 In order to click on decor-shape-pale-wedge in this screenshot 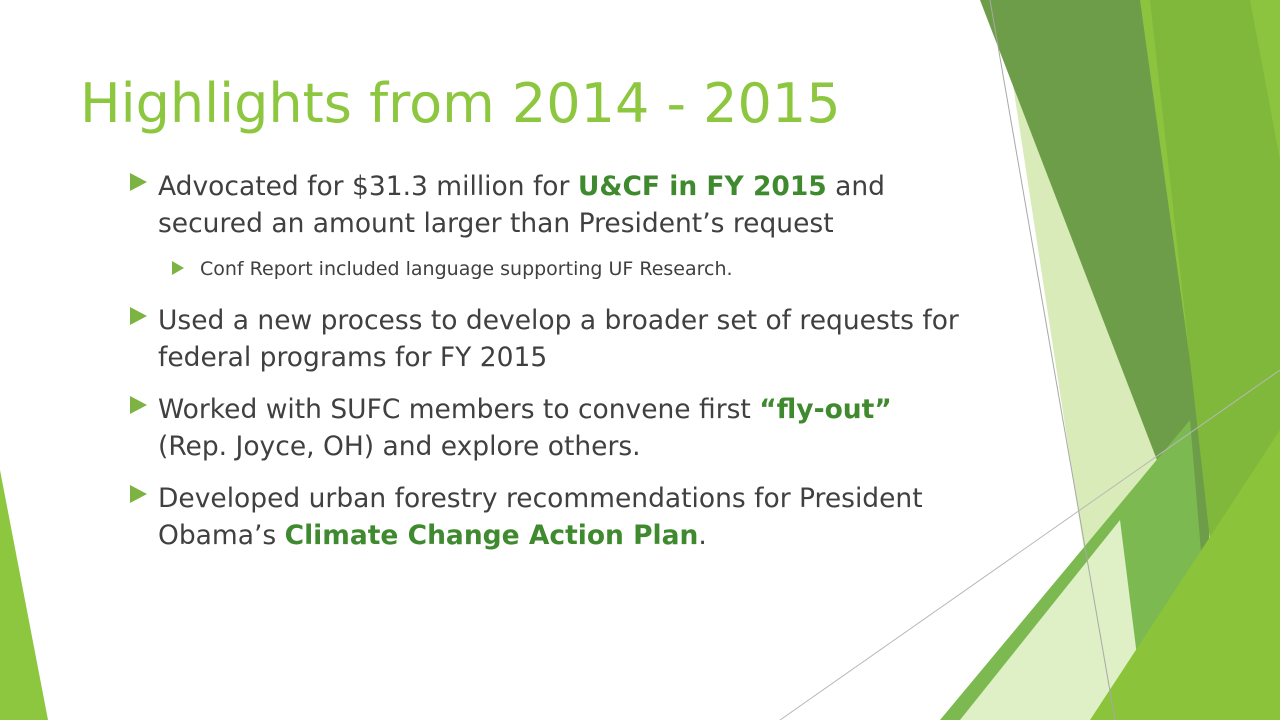, I will do `click(1052, 620)`.